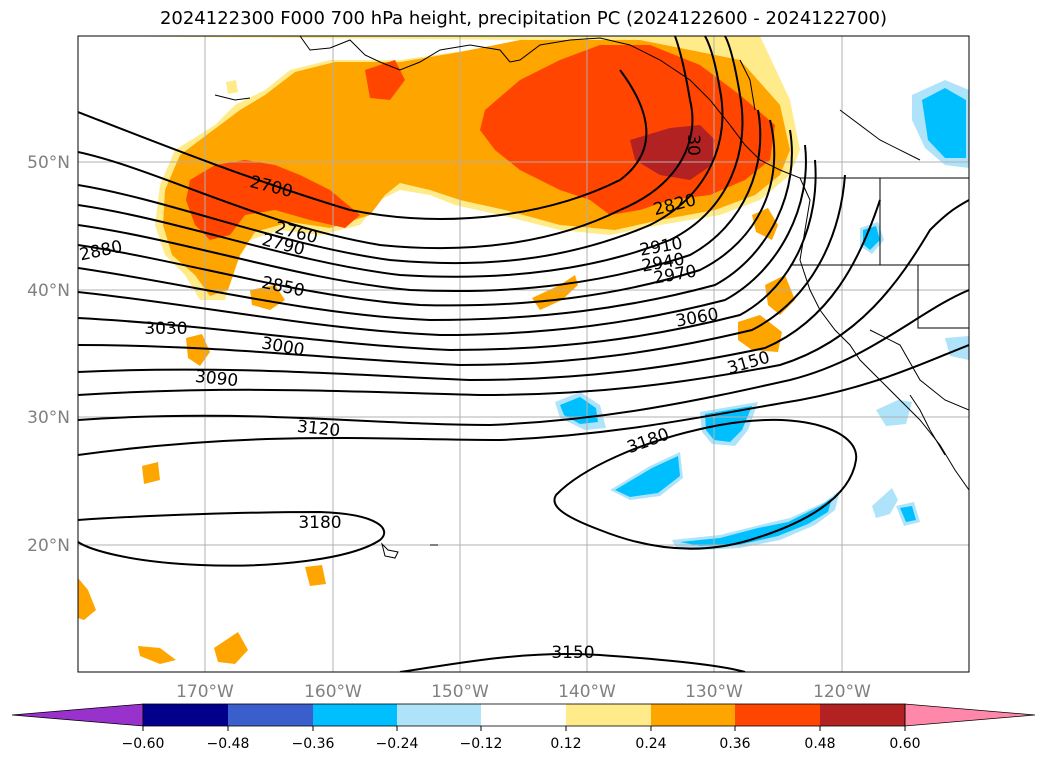 The width and height of the screenshot is (1047, 765). I want to click on contour-label: 3120, so click(318, 429).